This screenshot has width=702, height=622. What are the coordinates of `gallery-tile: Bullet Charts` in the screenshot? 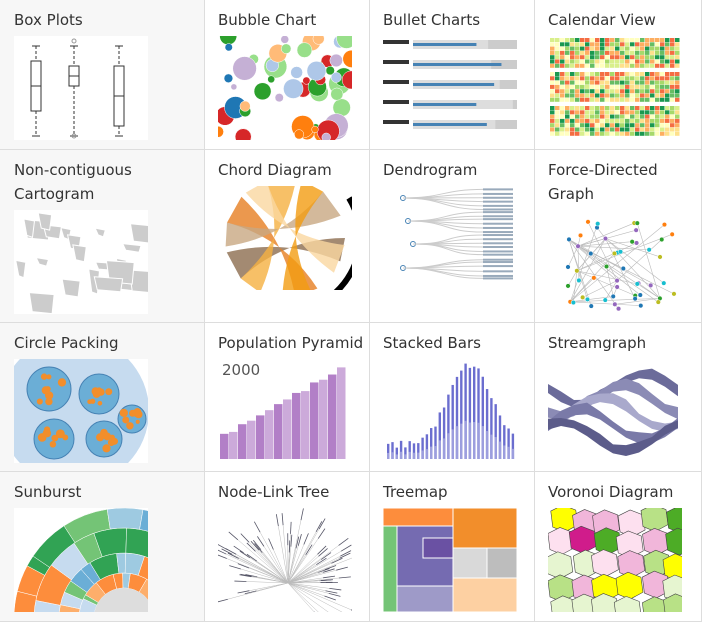 It's located at (452, 75).